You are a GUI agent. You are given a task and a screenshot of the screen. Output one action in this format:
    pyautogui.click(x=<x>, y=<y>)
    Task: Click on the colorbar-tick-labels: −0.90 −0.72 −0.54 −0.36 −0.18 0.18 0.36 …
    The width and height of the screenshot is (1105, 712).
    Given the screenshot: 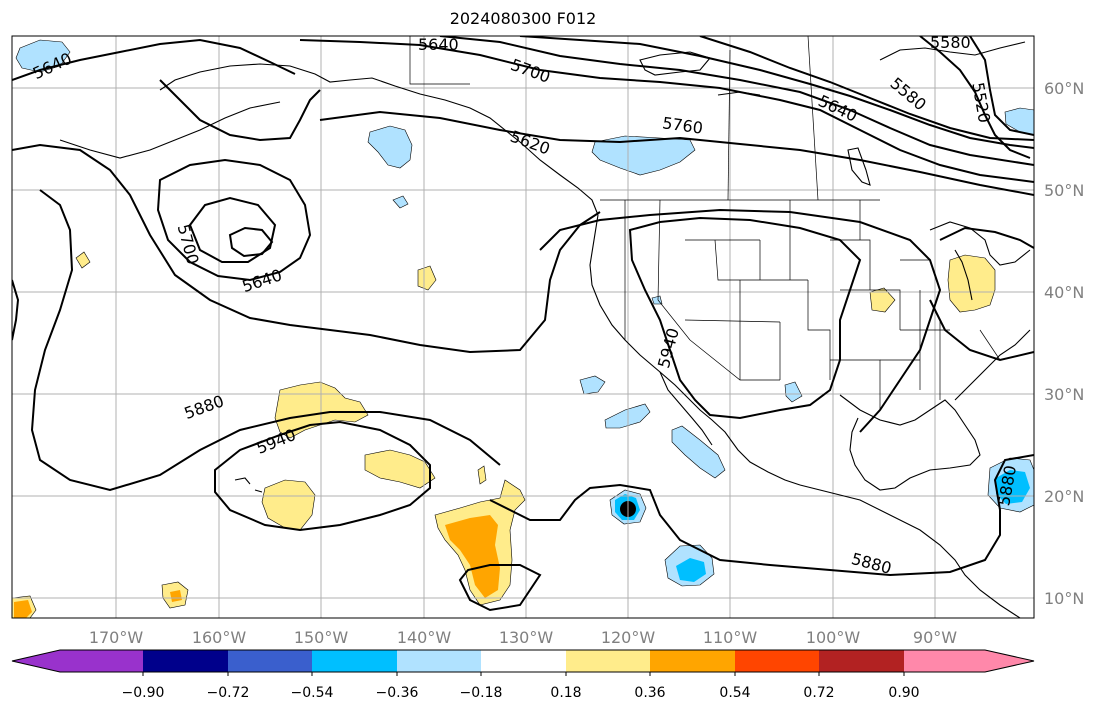 What is the action you would take?
    pyautogui.click(x=521, y=693)
    